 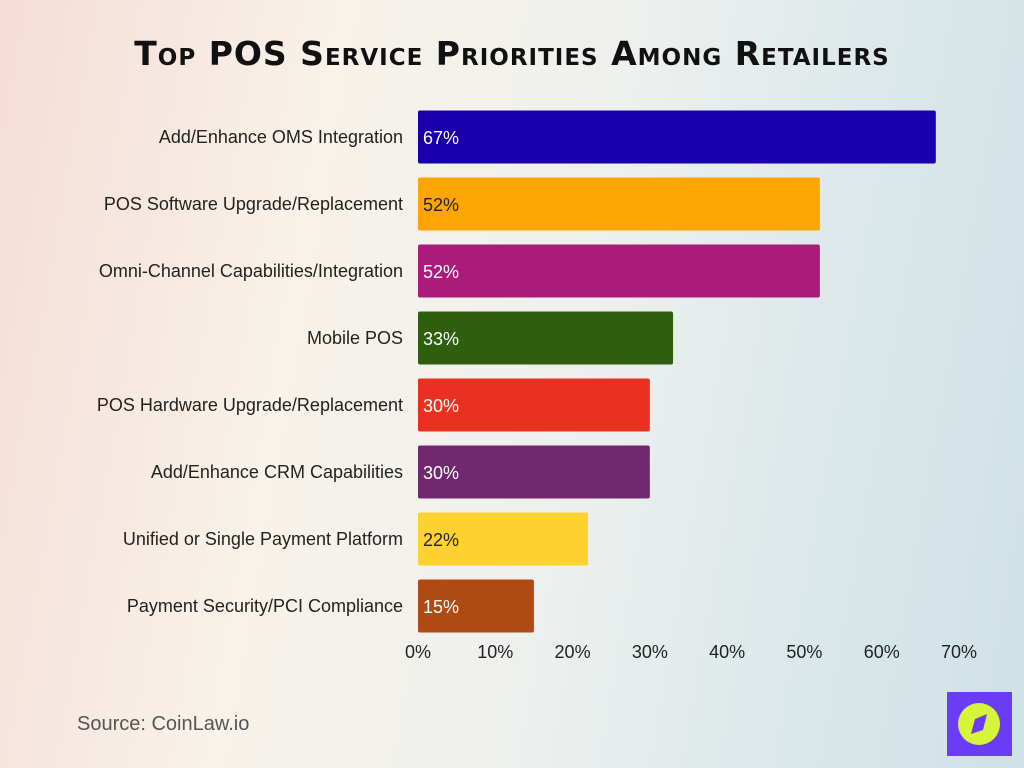 I want to click on x-tick-label: 0%, so click(x=418, y=652).